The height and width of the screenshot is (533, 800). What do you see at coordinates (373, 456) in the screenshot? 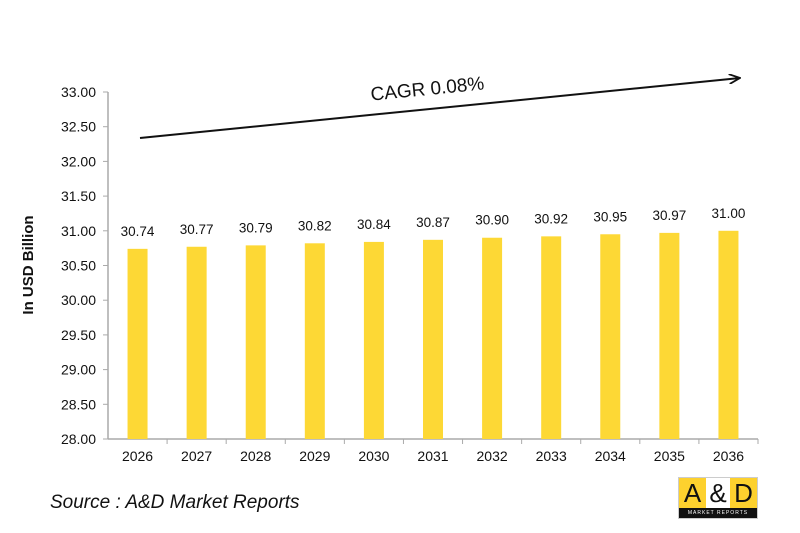
I see `x-tick-label: 2030` at bounding box center [373, 456].